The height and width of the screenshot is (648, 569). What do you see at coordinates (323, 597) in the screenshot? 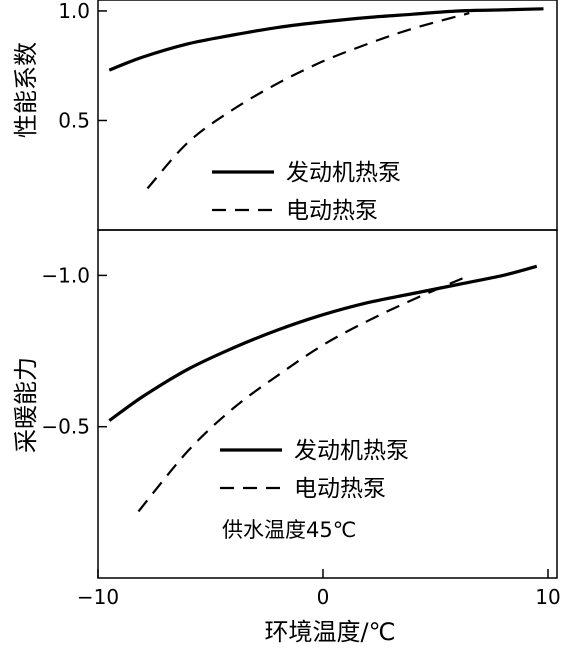
I see `x-tick-label: 0` at bounding box center [323, 597].